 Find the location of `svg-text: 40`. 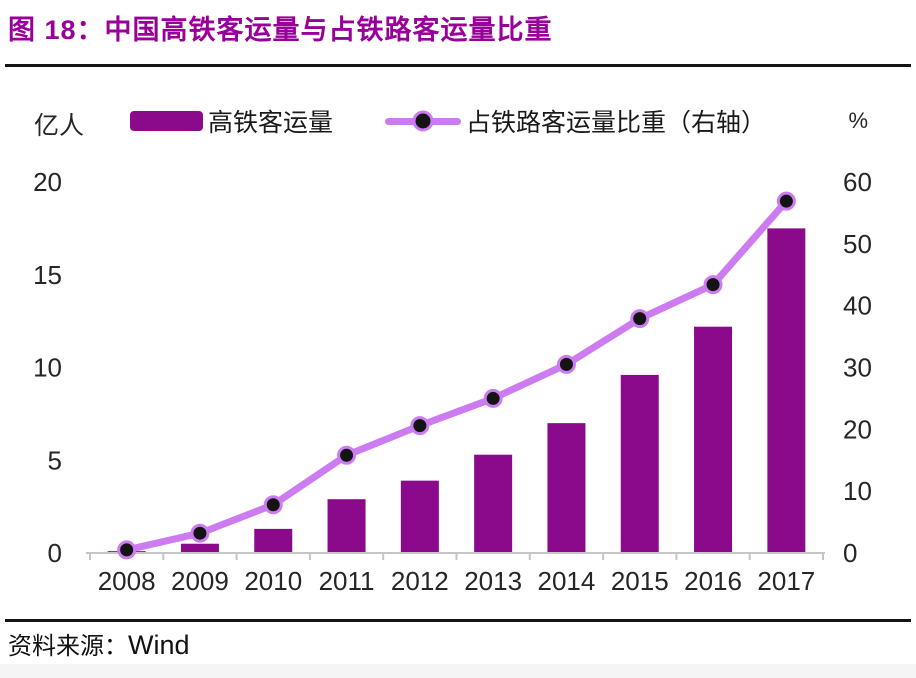

svg-text: 40 is located at coordinates (857, 306).